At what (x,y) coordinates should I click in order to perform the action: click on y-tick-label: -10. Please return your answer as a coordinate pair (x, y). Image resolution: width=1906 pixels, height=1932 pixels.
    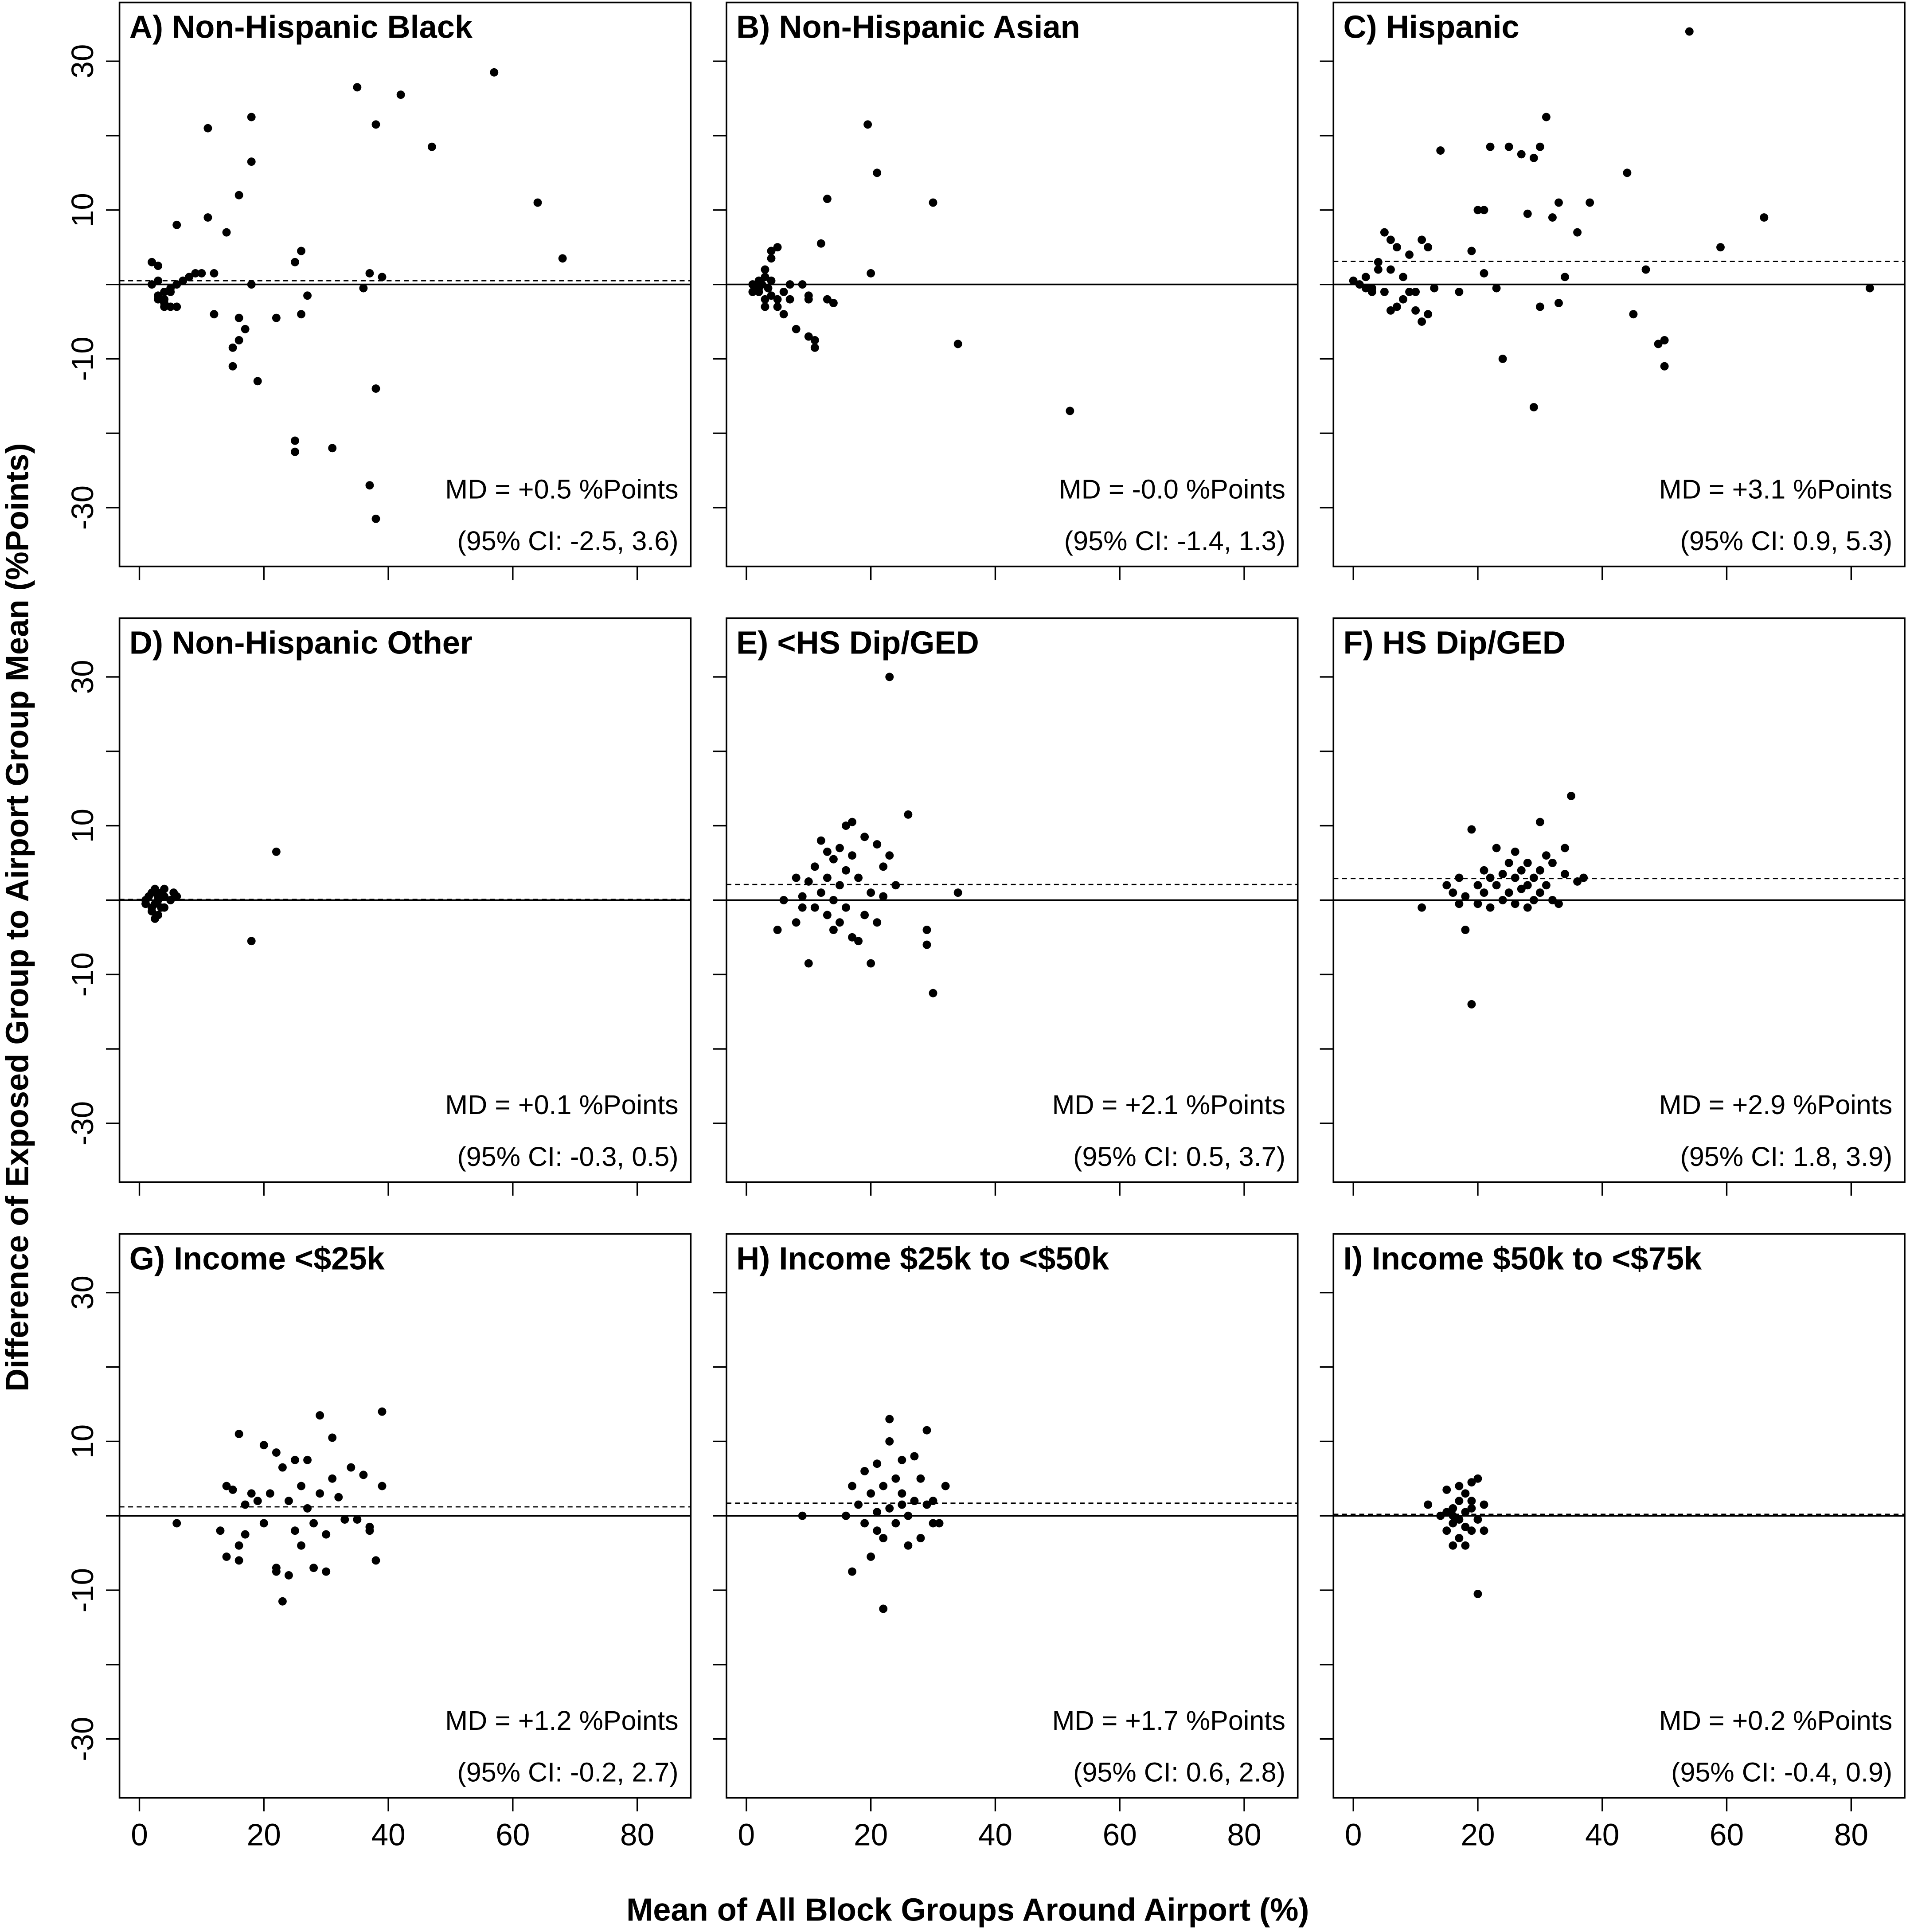
    Looking at the image, I should click on (82, 358).